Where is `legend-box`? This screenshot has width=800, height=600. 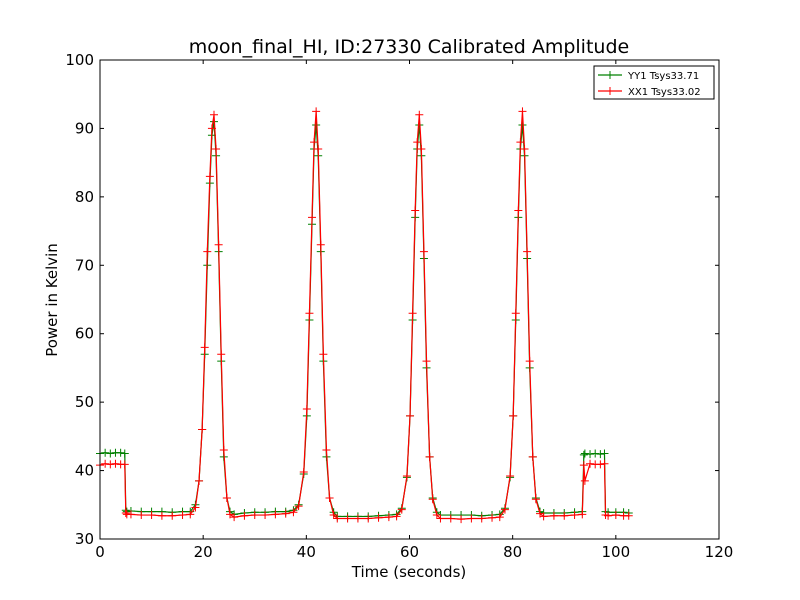 legend-box is located at coordinates (654, 82).